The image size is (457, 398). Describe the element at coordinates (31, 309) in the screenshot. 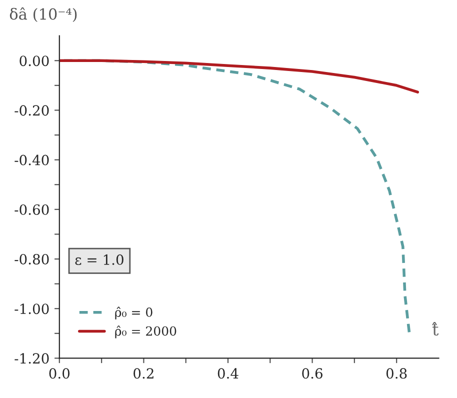

I see `y-tick-label: -1.00` at that location.